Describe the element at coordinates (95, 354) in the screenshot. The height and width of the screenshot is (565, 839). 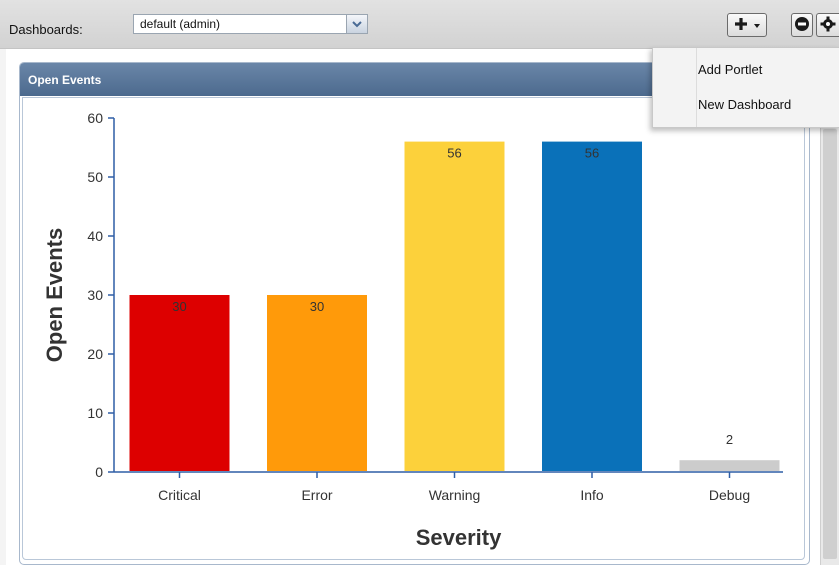
I see `y-tick-label: 20` at that location.